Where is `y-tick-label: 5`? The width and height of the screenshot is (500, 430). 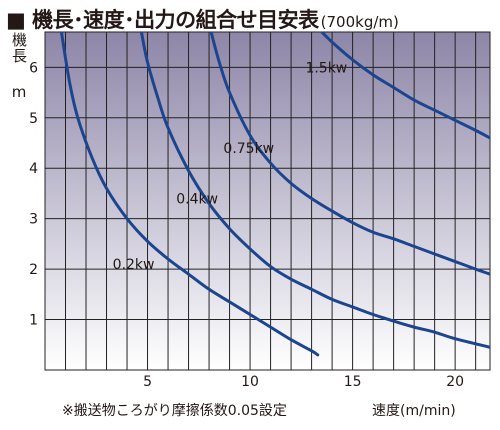
y-tick-label: 5 is located at coordinates (33, 119).